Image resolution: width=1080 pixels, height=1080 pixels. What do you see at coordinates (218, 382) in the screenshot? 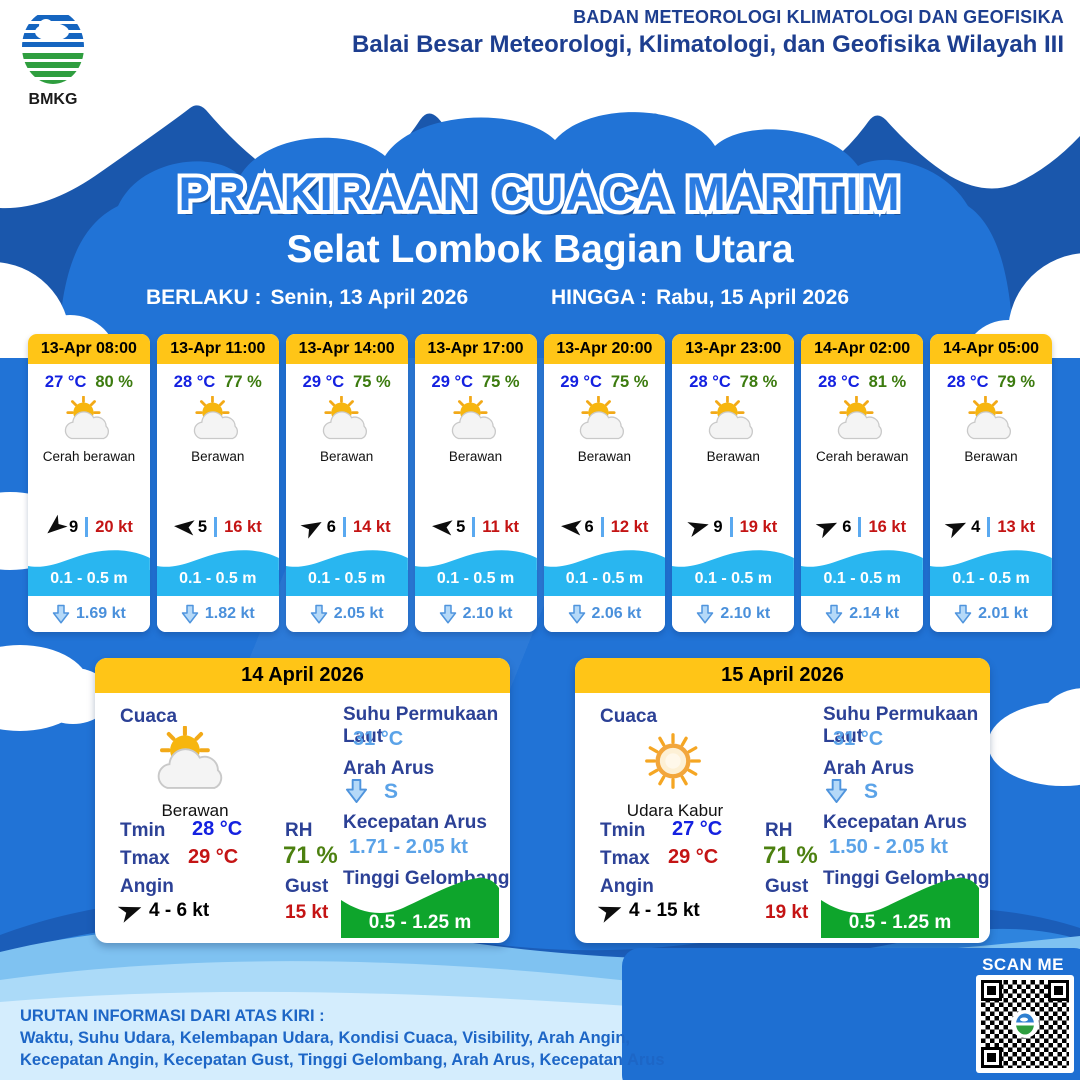
I see `temp-humidity-row: 28 °C 77 %` at bounding box center [218, 382].